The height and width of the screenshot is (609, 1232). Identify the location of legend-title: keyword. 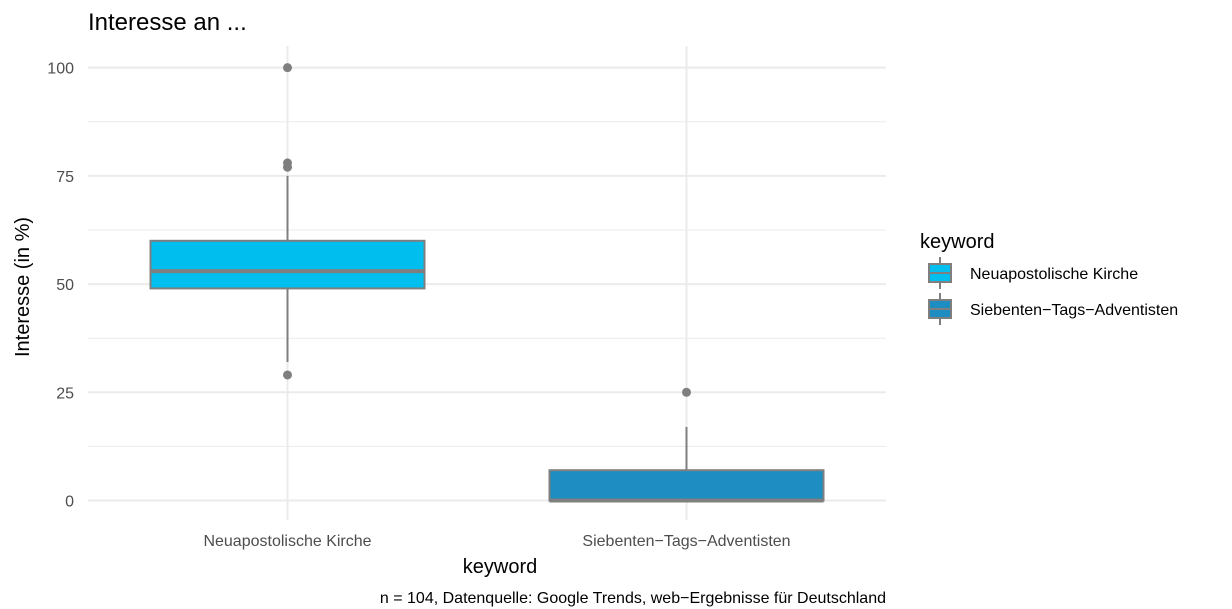
(957, 242).